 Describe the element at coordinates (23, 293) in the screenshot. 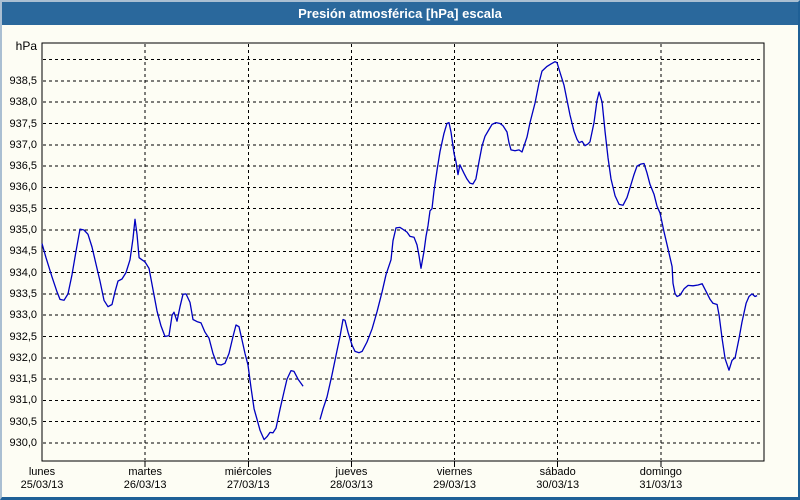

I see `y-tick-label: 933,5` at that location.